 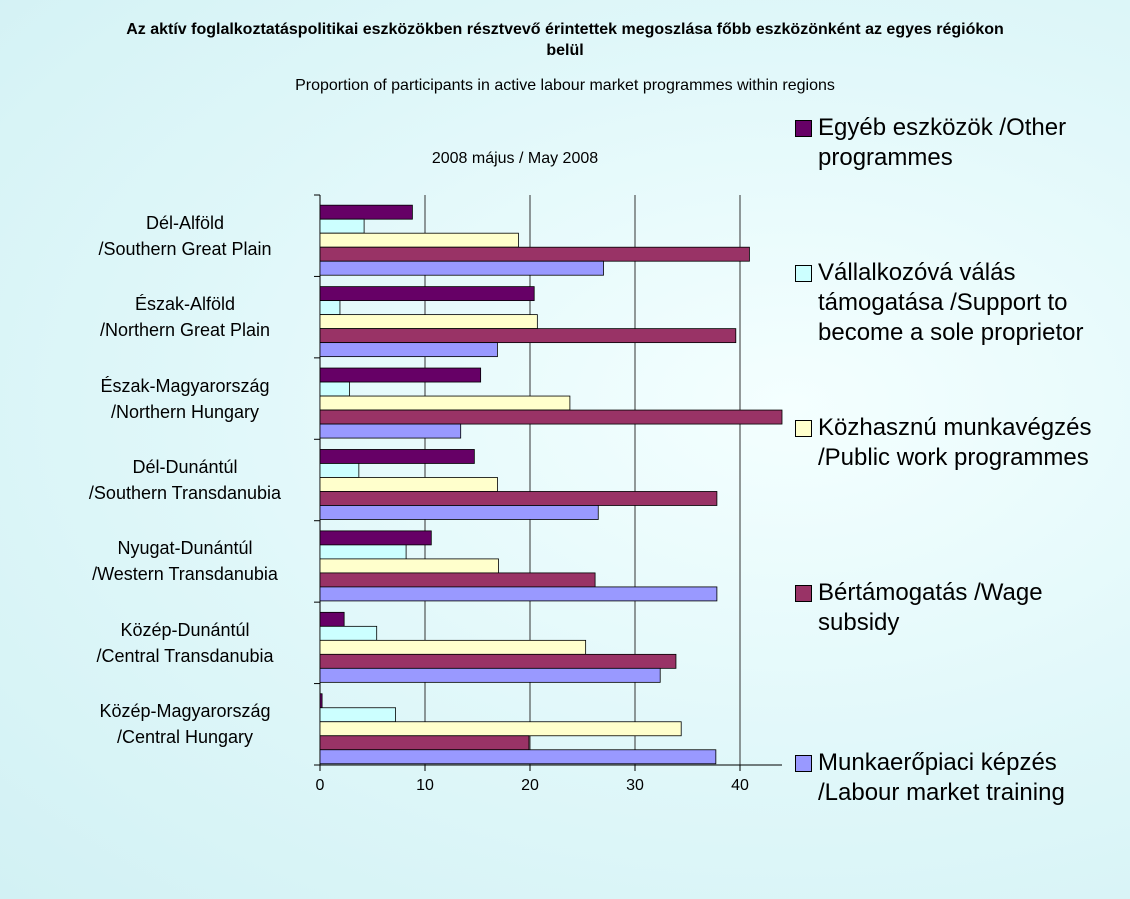 I want to click on x-tick-label: 20, so click(x=530, y=785).